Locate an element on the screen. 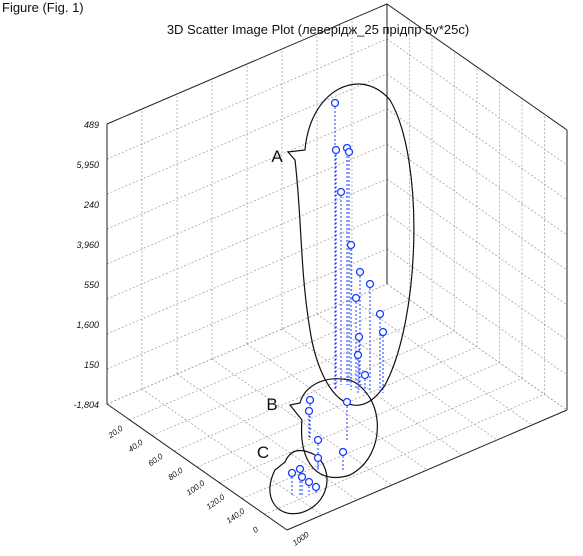 The width and height of the screenshot is (583, 556). cluster-label: C is located at coordinates (263, 452).